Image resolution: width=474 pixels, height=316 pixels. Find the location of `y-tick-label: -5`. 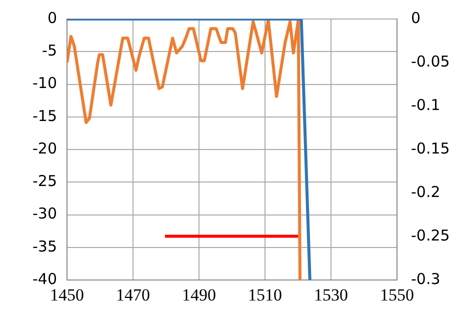

y-tick-label: -5 is located at coordinates (49, 51).